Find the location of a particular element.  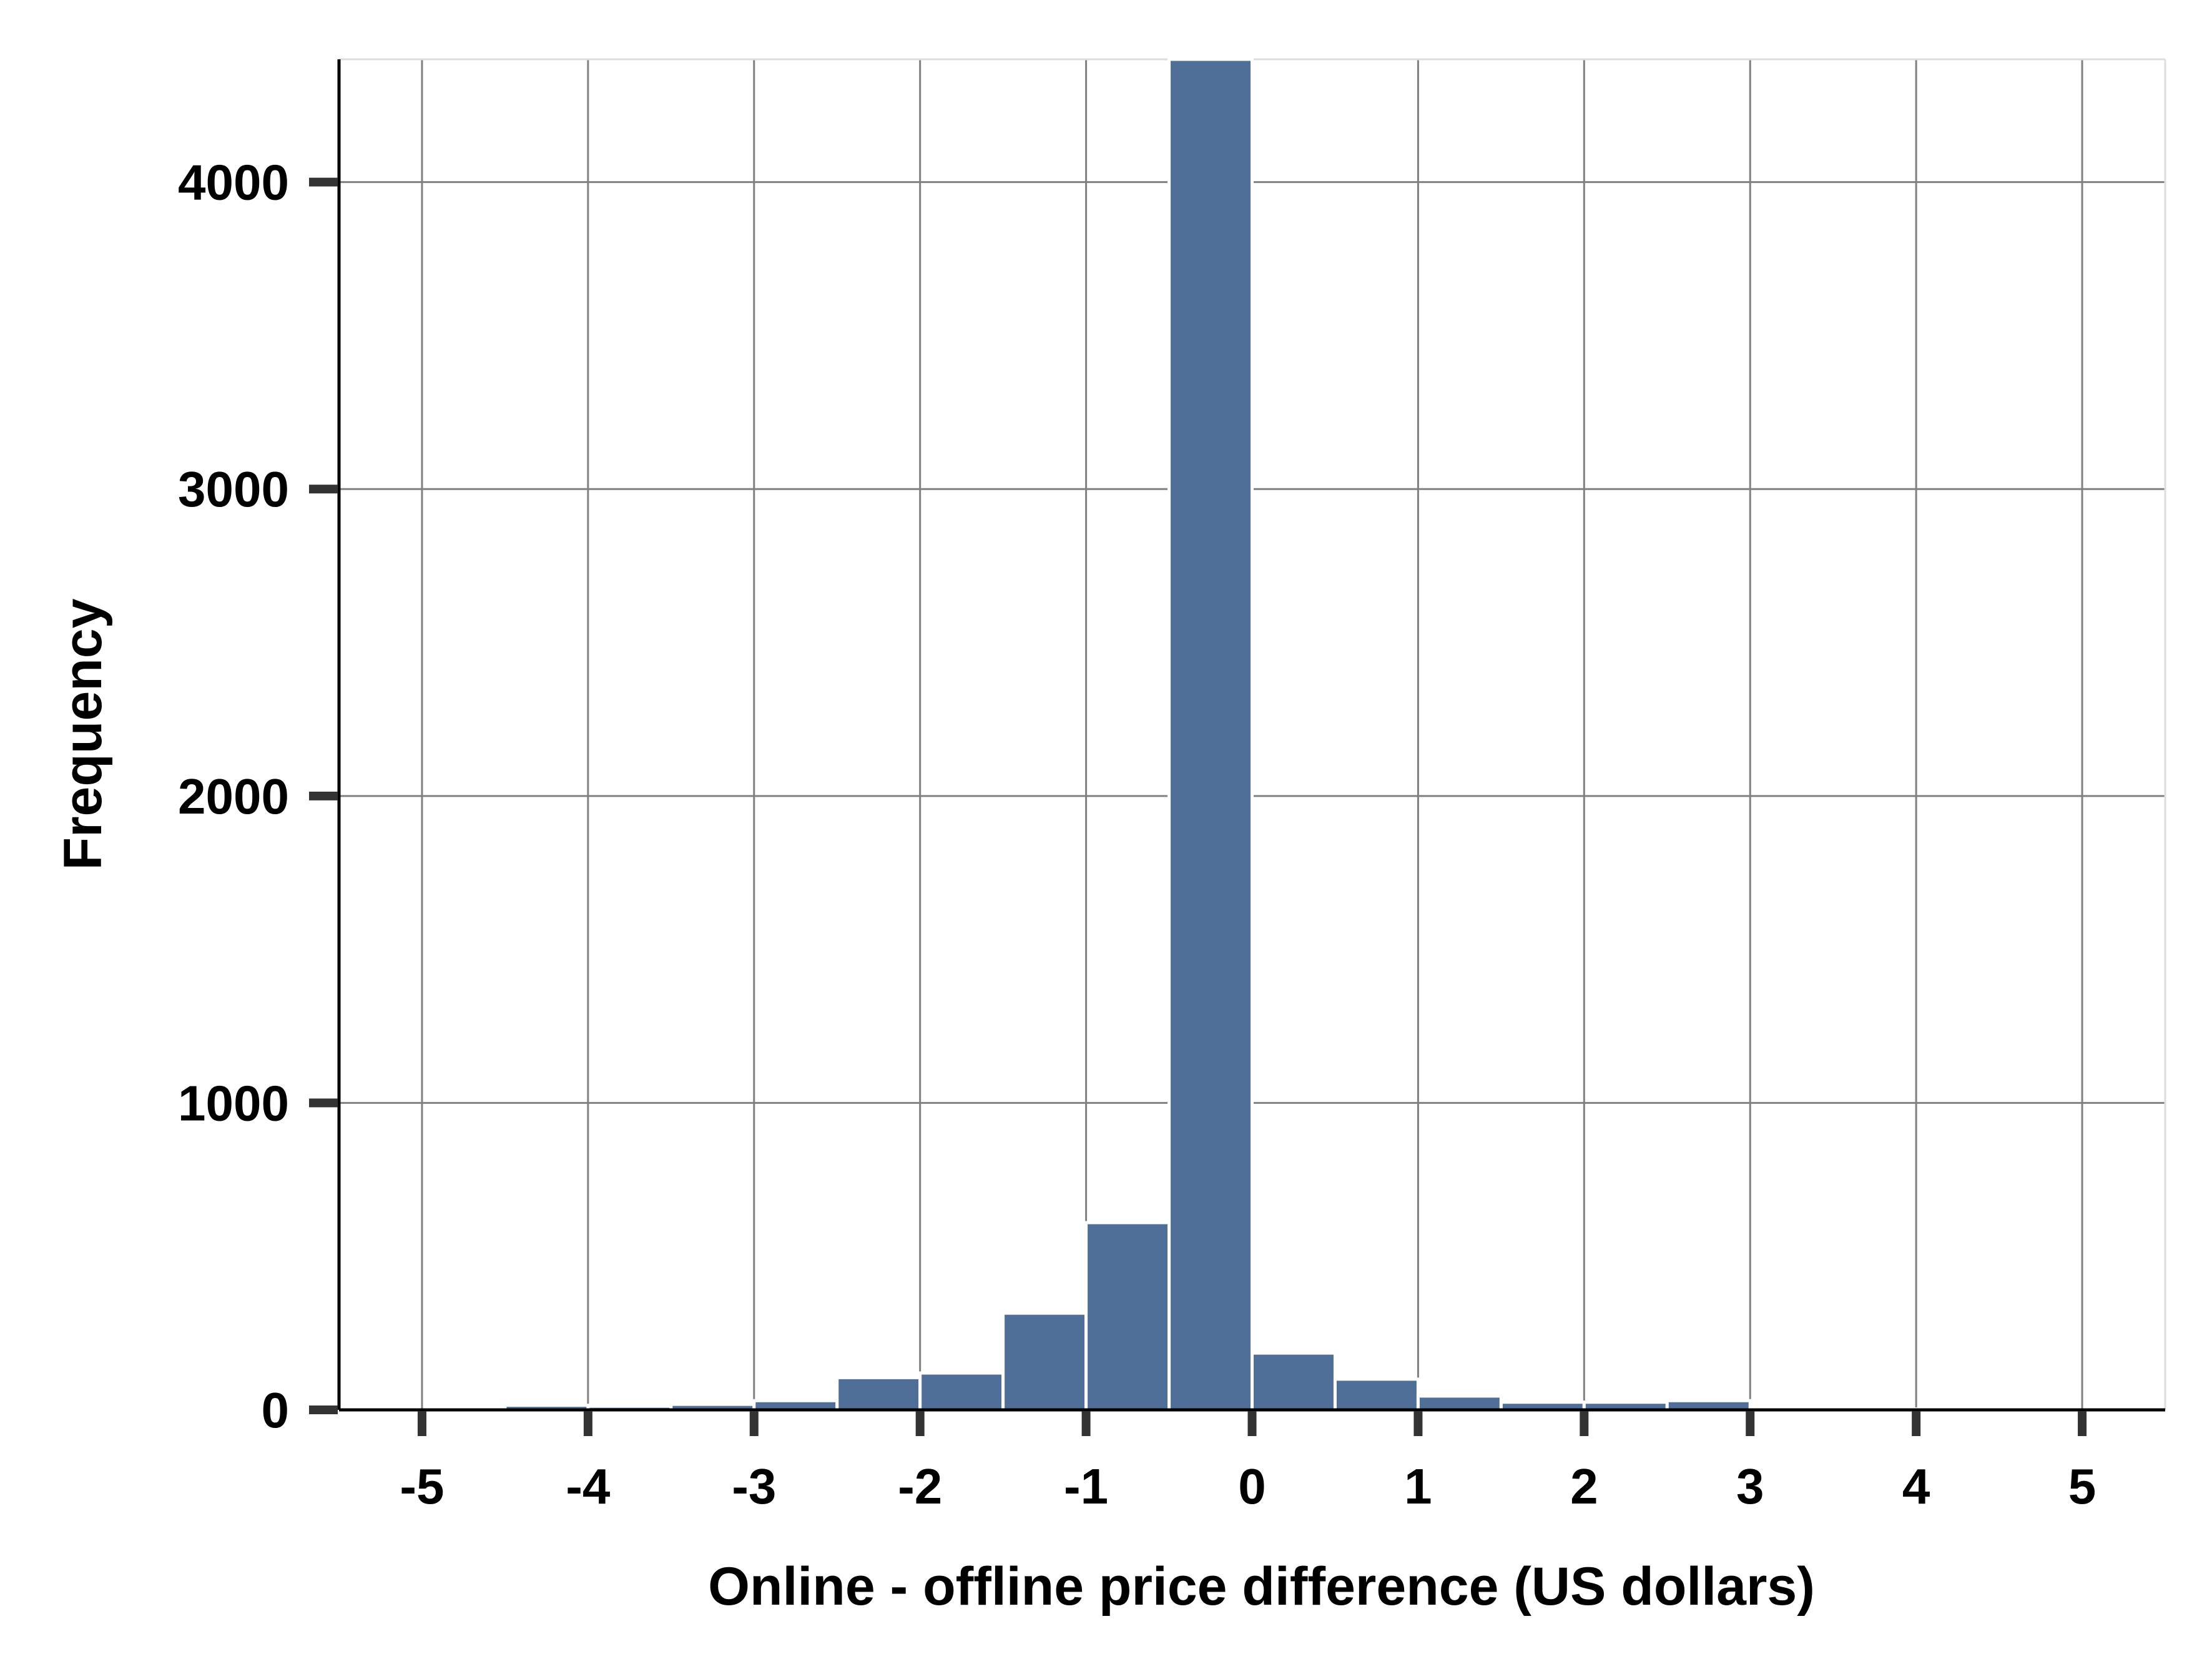

x-tick-label: -4 is located at coordinates (588, 1486).